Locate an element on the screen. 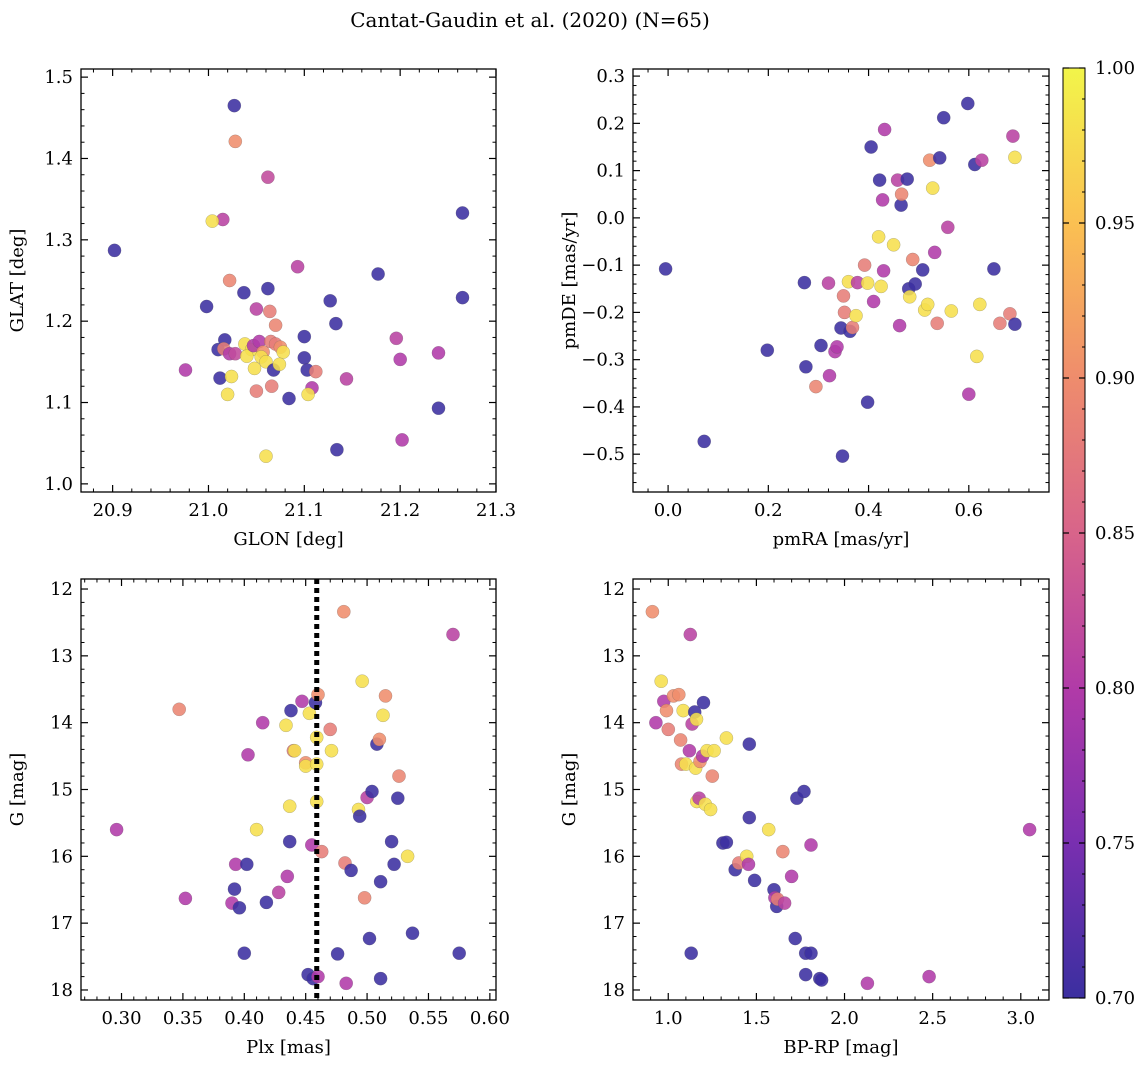 Image resolution: width=1148 pixels, height=1067 pixels. axes-frame is located at coordinates (288, 789).